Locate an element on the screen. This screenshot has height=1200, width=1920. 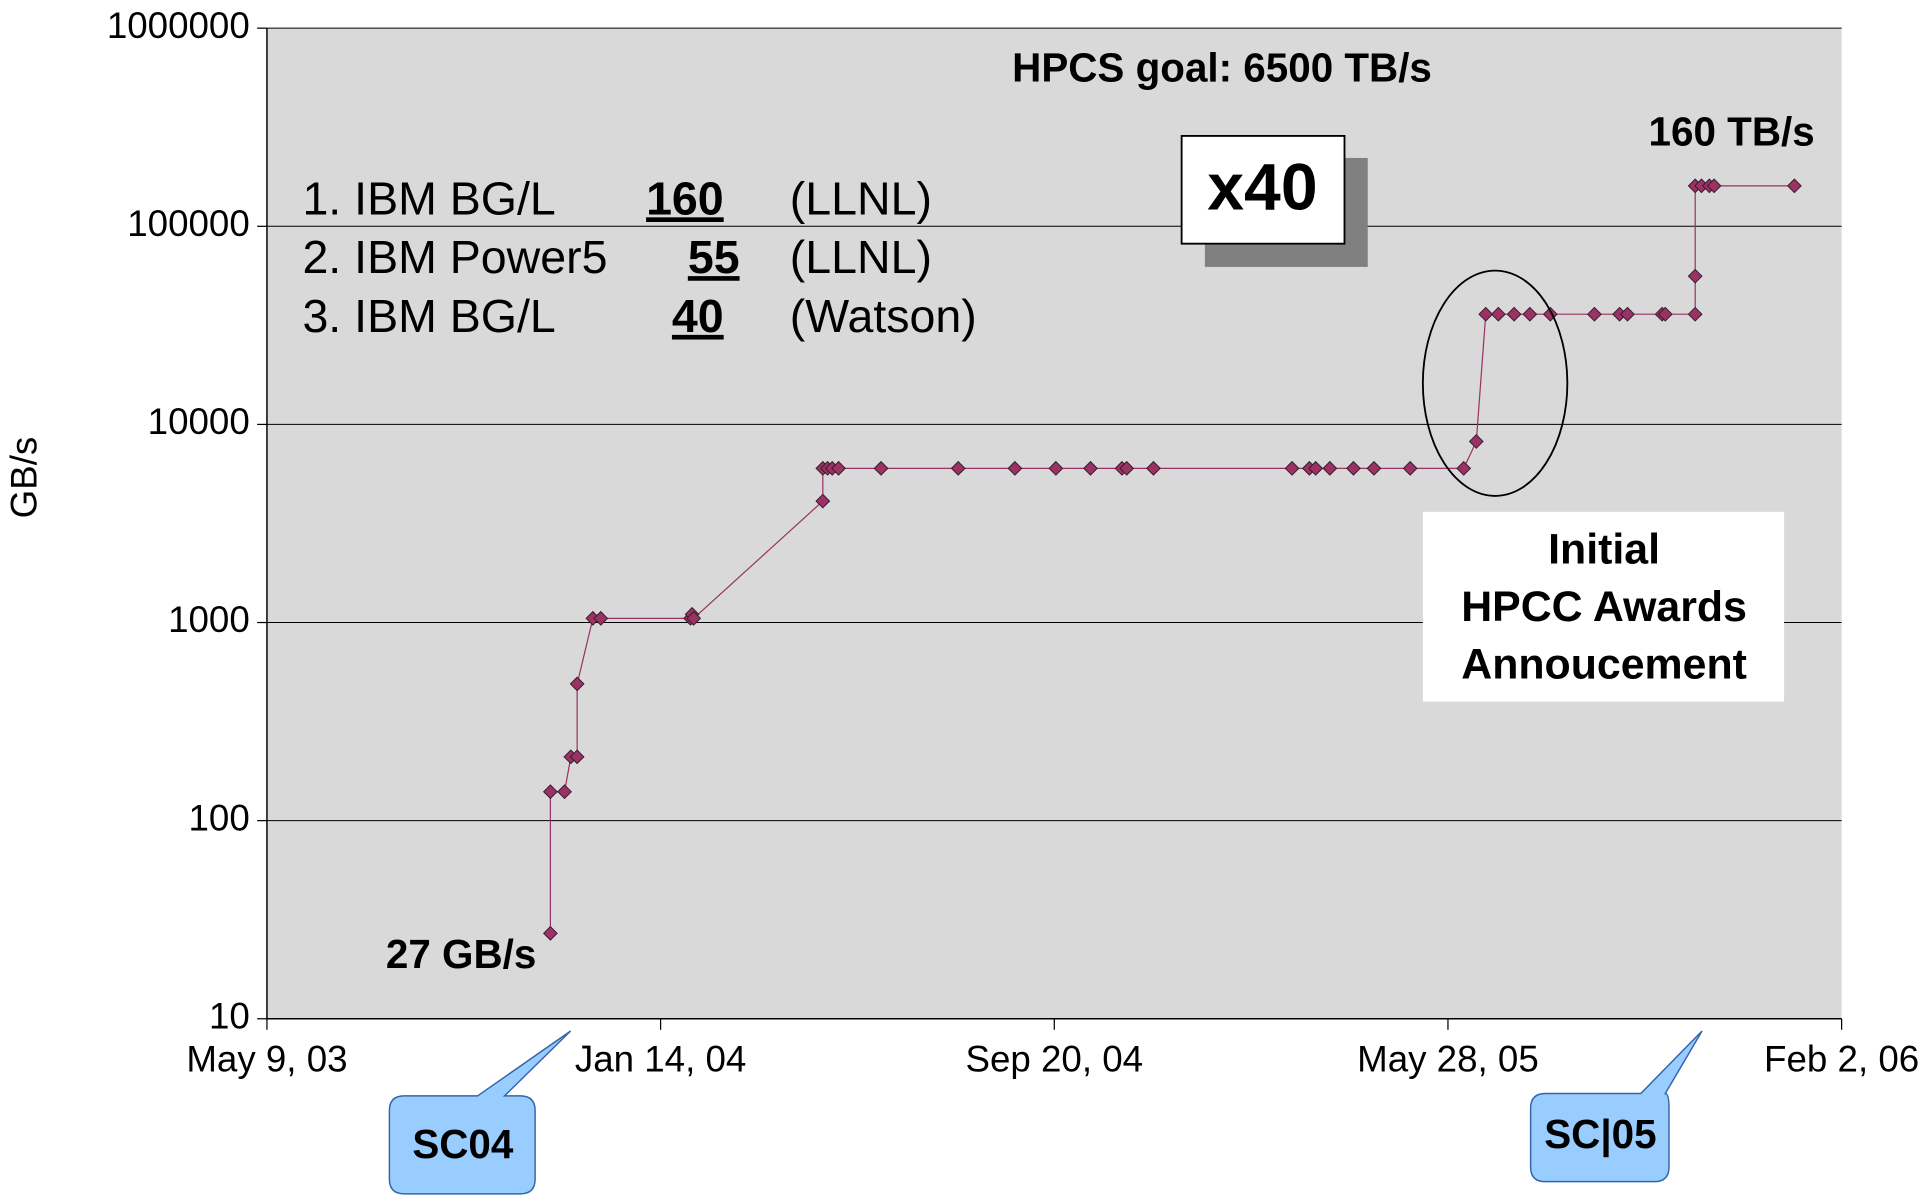
callout-line: HPCC Awards is located at coordinates (1604, 607).